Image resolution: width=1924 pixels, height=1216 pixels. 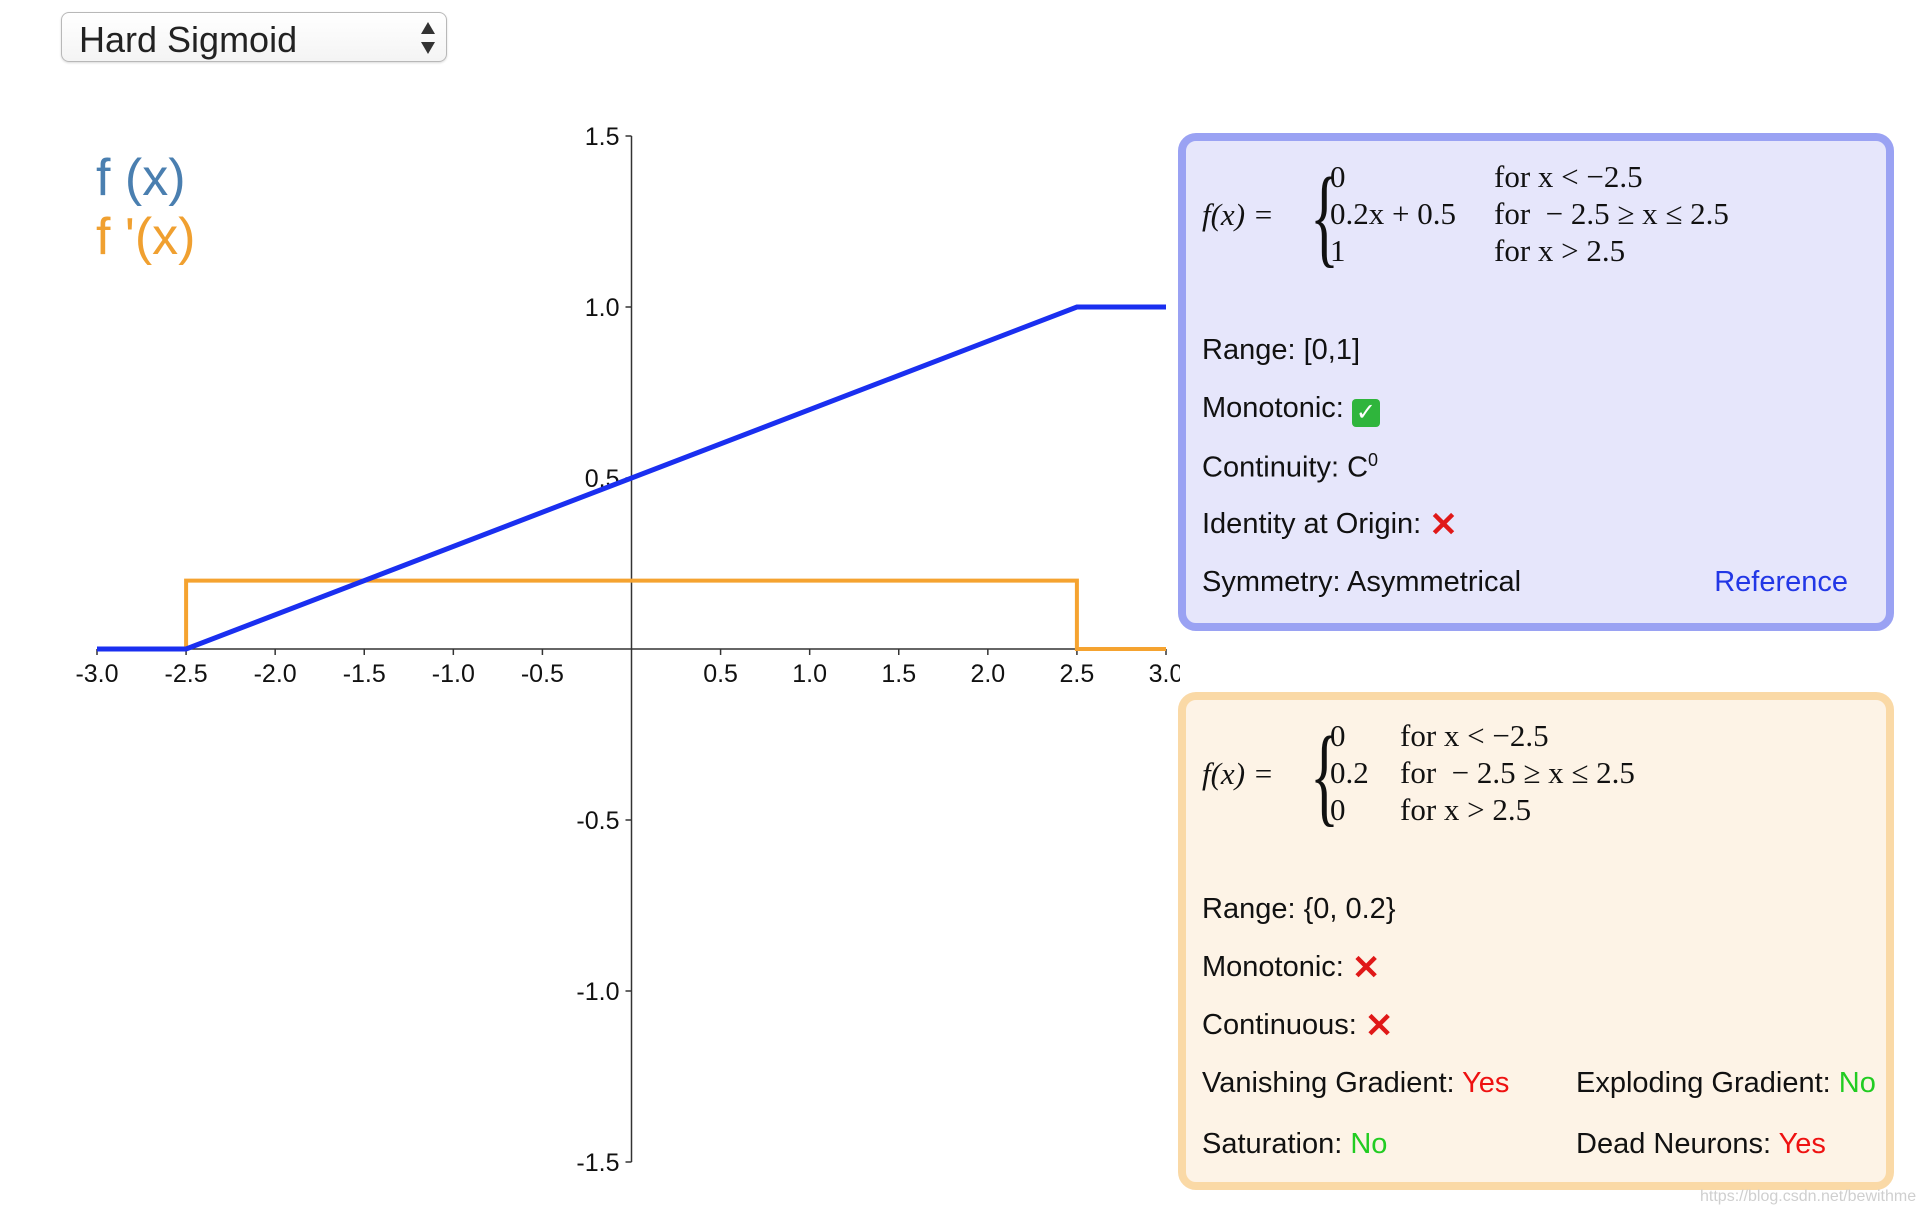 I want to click on x-tick-label: -1.0, so click(x=453, y=674).